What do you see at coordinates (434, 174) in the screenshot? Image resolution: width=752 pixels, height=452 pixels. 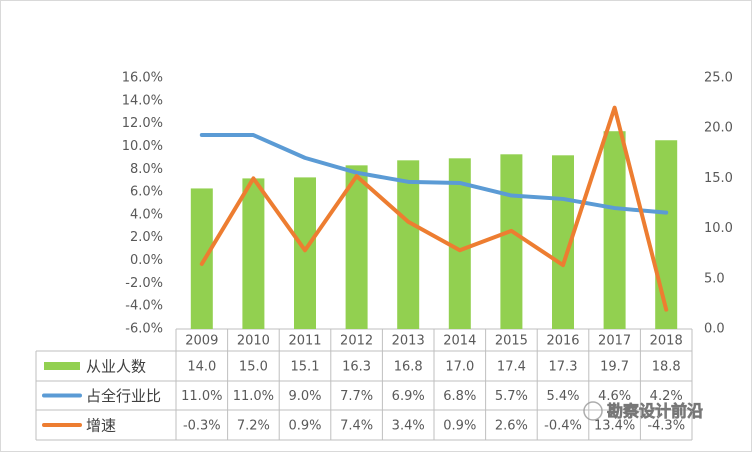 I see `line` at bounding box center [434, 174].